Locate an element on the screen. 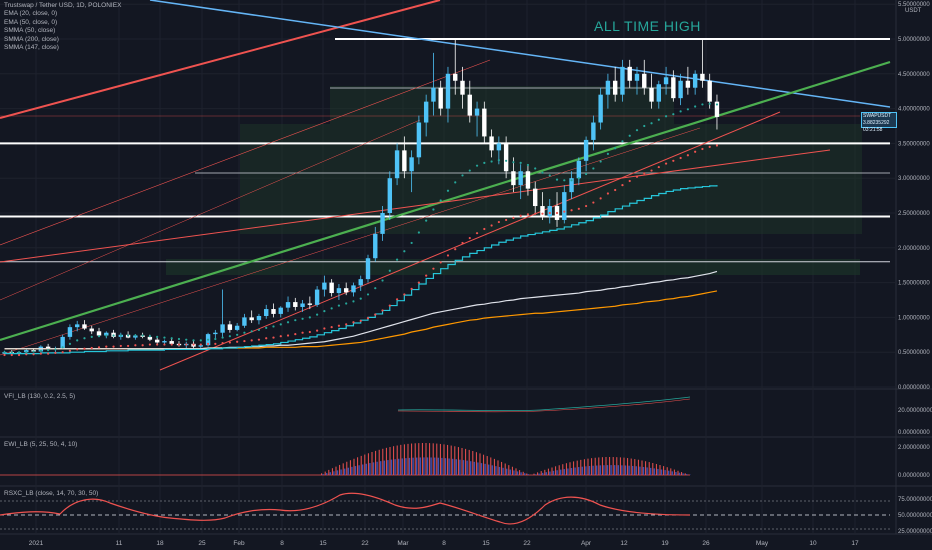 The width and height of the screenshot is (932, 550). legend-ema20: EMA (20, close, 0) is located at coordinates (31, 14).